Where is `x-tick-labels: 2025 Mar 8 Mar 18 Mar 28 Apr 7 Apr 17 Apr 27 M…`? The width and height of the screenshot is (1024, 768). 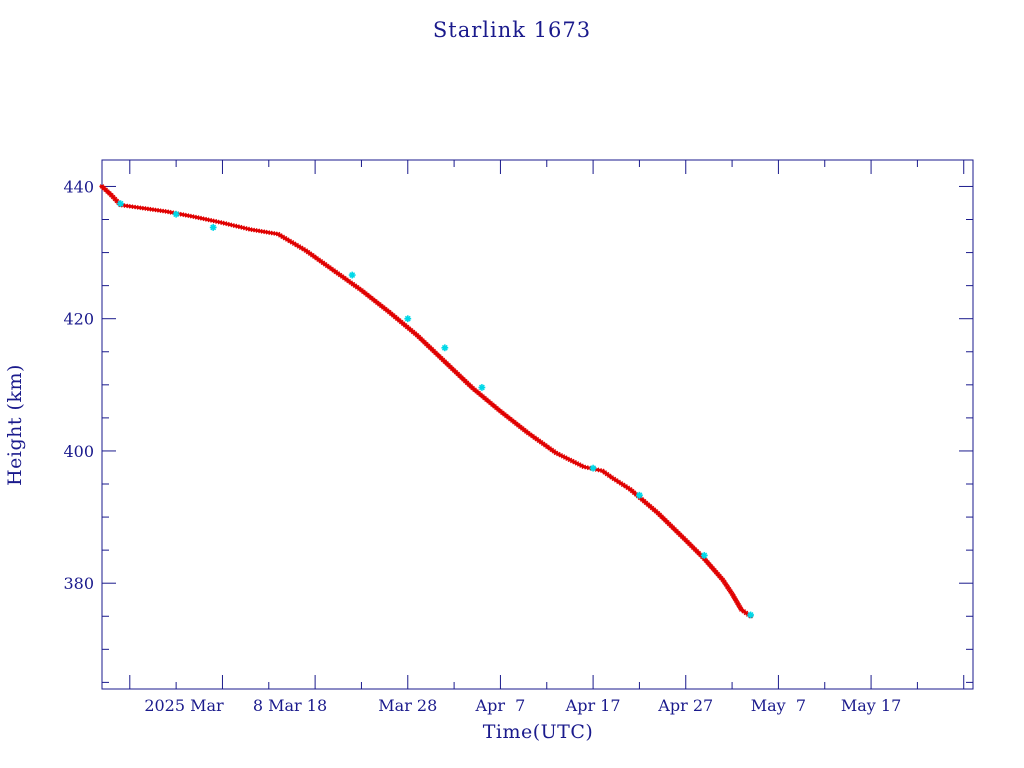 x-tick-labels: 2025 Mar 8 Mar 18 Mar 28 Apr 7 Apr 17 Apr 27 M… is located at coordinates (522, 705).